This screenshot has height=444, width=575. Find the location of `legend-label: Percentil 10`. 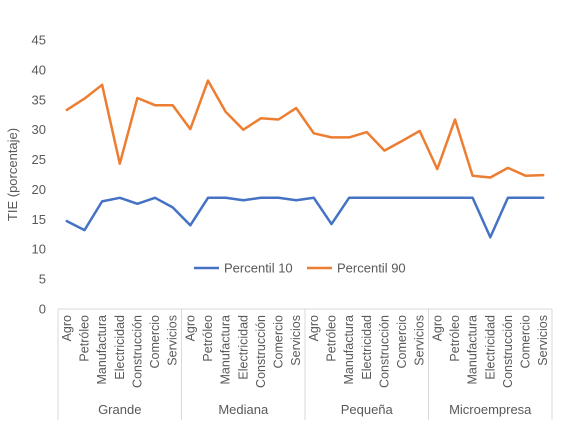

legend-label: Percentil 10 is located at coordinates (258, 268).